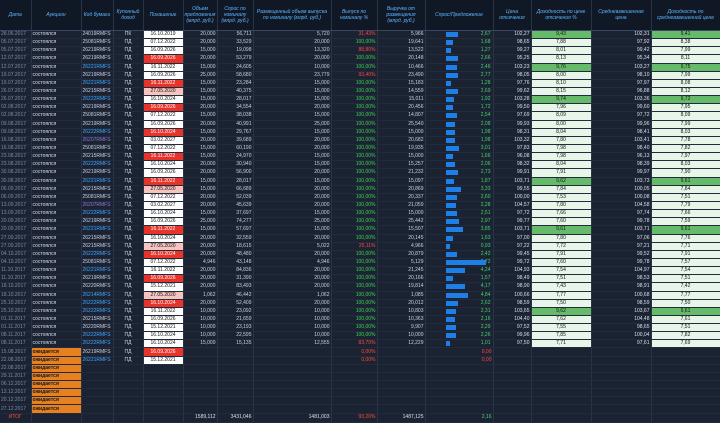 The width and height of the screenshot is (720, 423). Describe the element at coordinates (16, 311) in the screenshot. I see `date-cell: 25.10.2017` at that location.